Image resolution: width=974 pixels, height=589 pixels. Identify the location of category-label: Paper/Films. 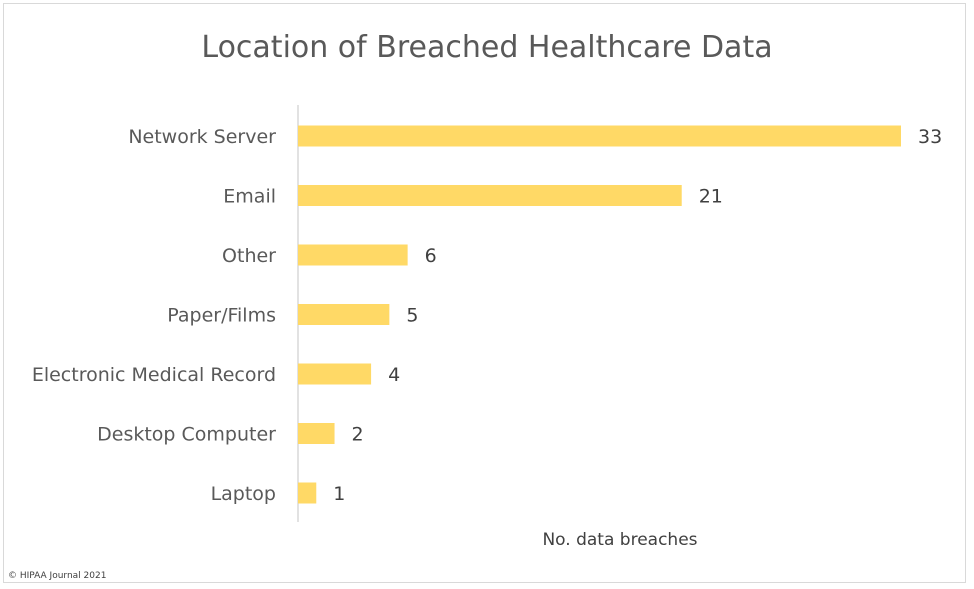
(221, 316).